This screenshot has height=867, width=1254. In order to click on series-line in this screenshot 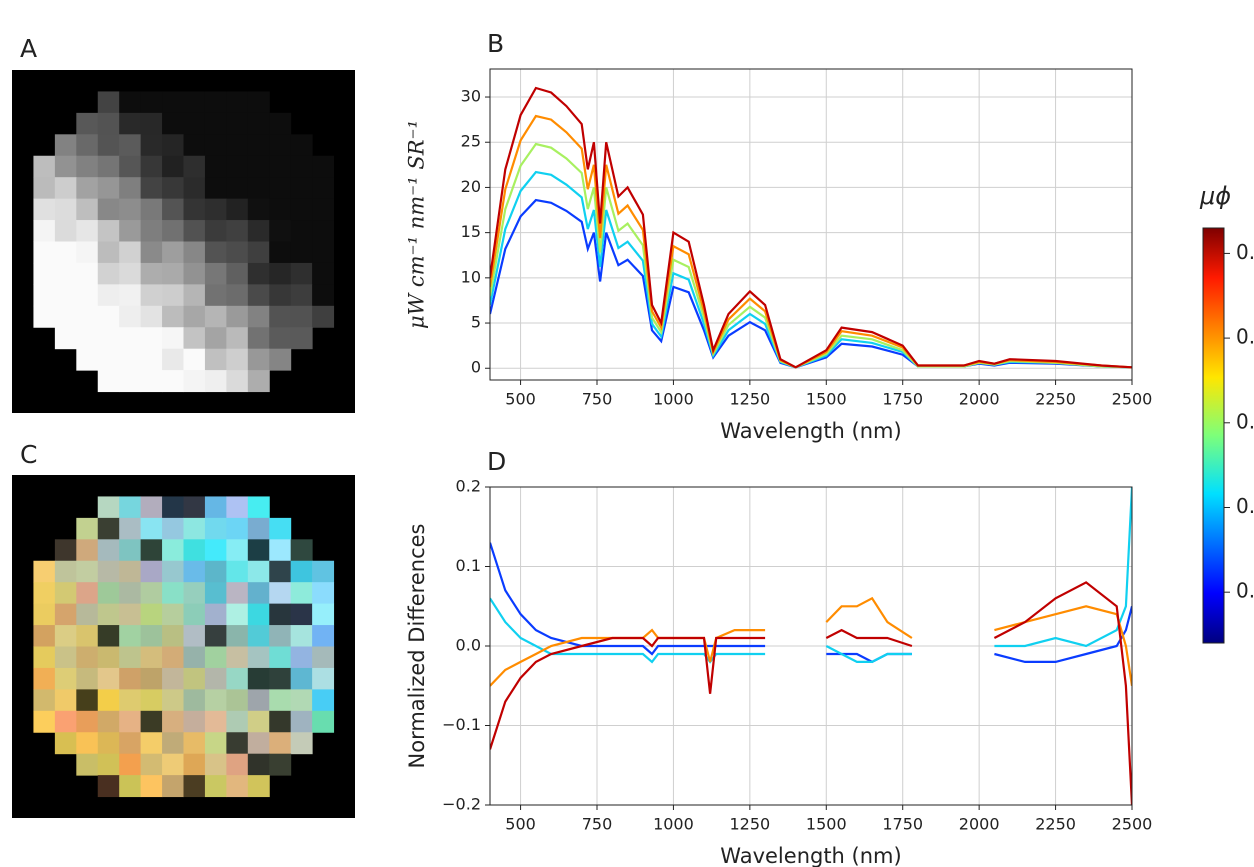, I will do `click(811, 575)`.